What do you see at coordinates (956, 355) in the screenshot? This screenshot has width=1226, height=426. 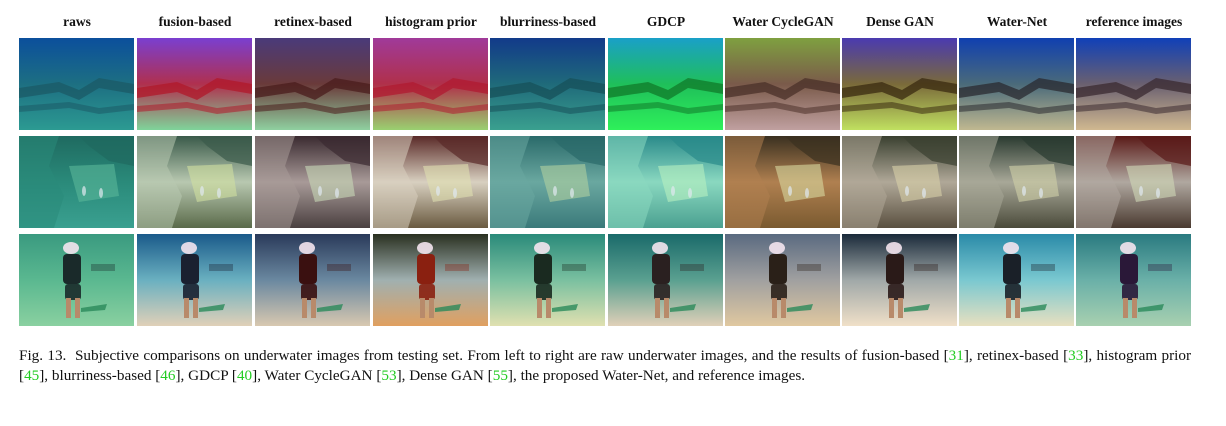 I see `citation-ref: 31` at bounding box center [956, 355].